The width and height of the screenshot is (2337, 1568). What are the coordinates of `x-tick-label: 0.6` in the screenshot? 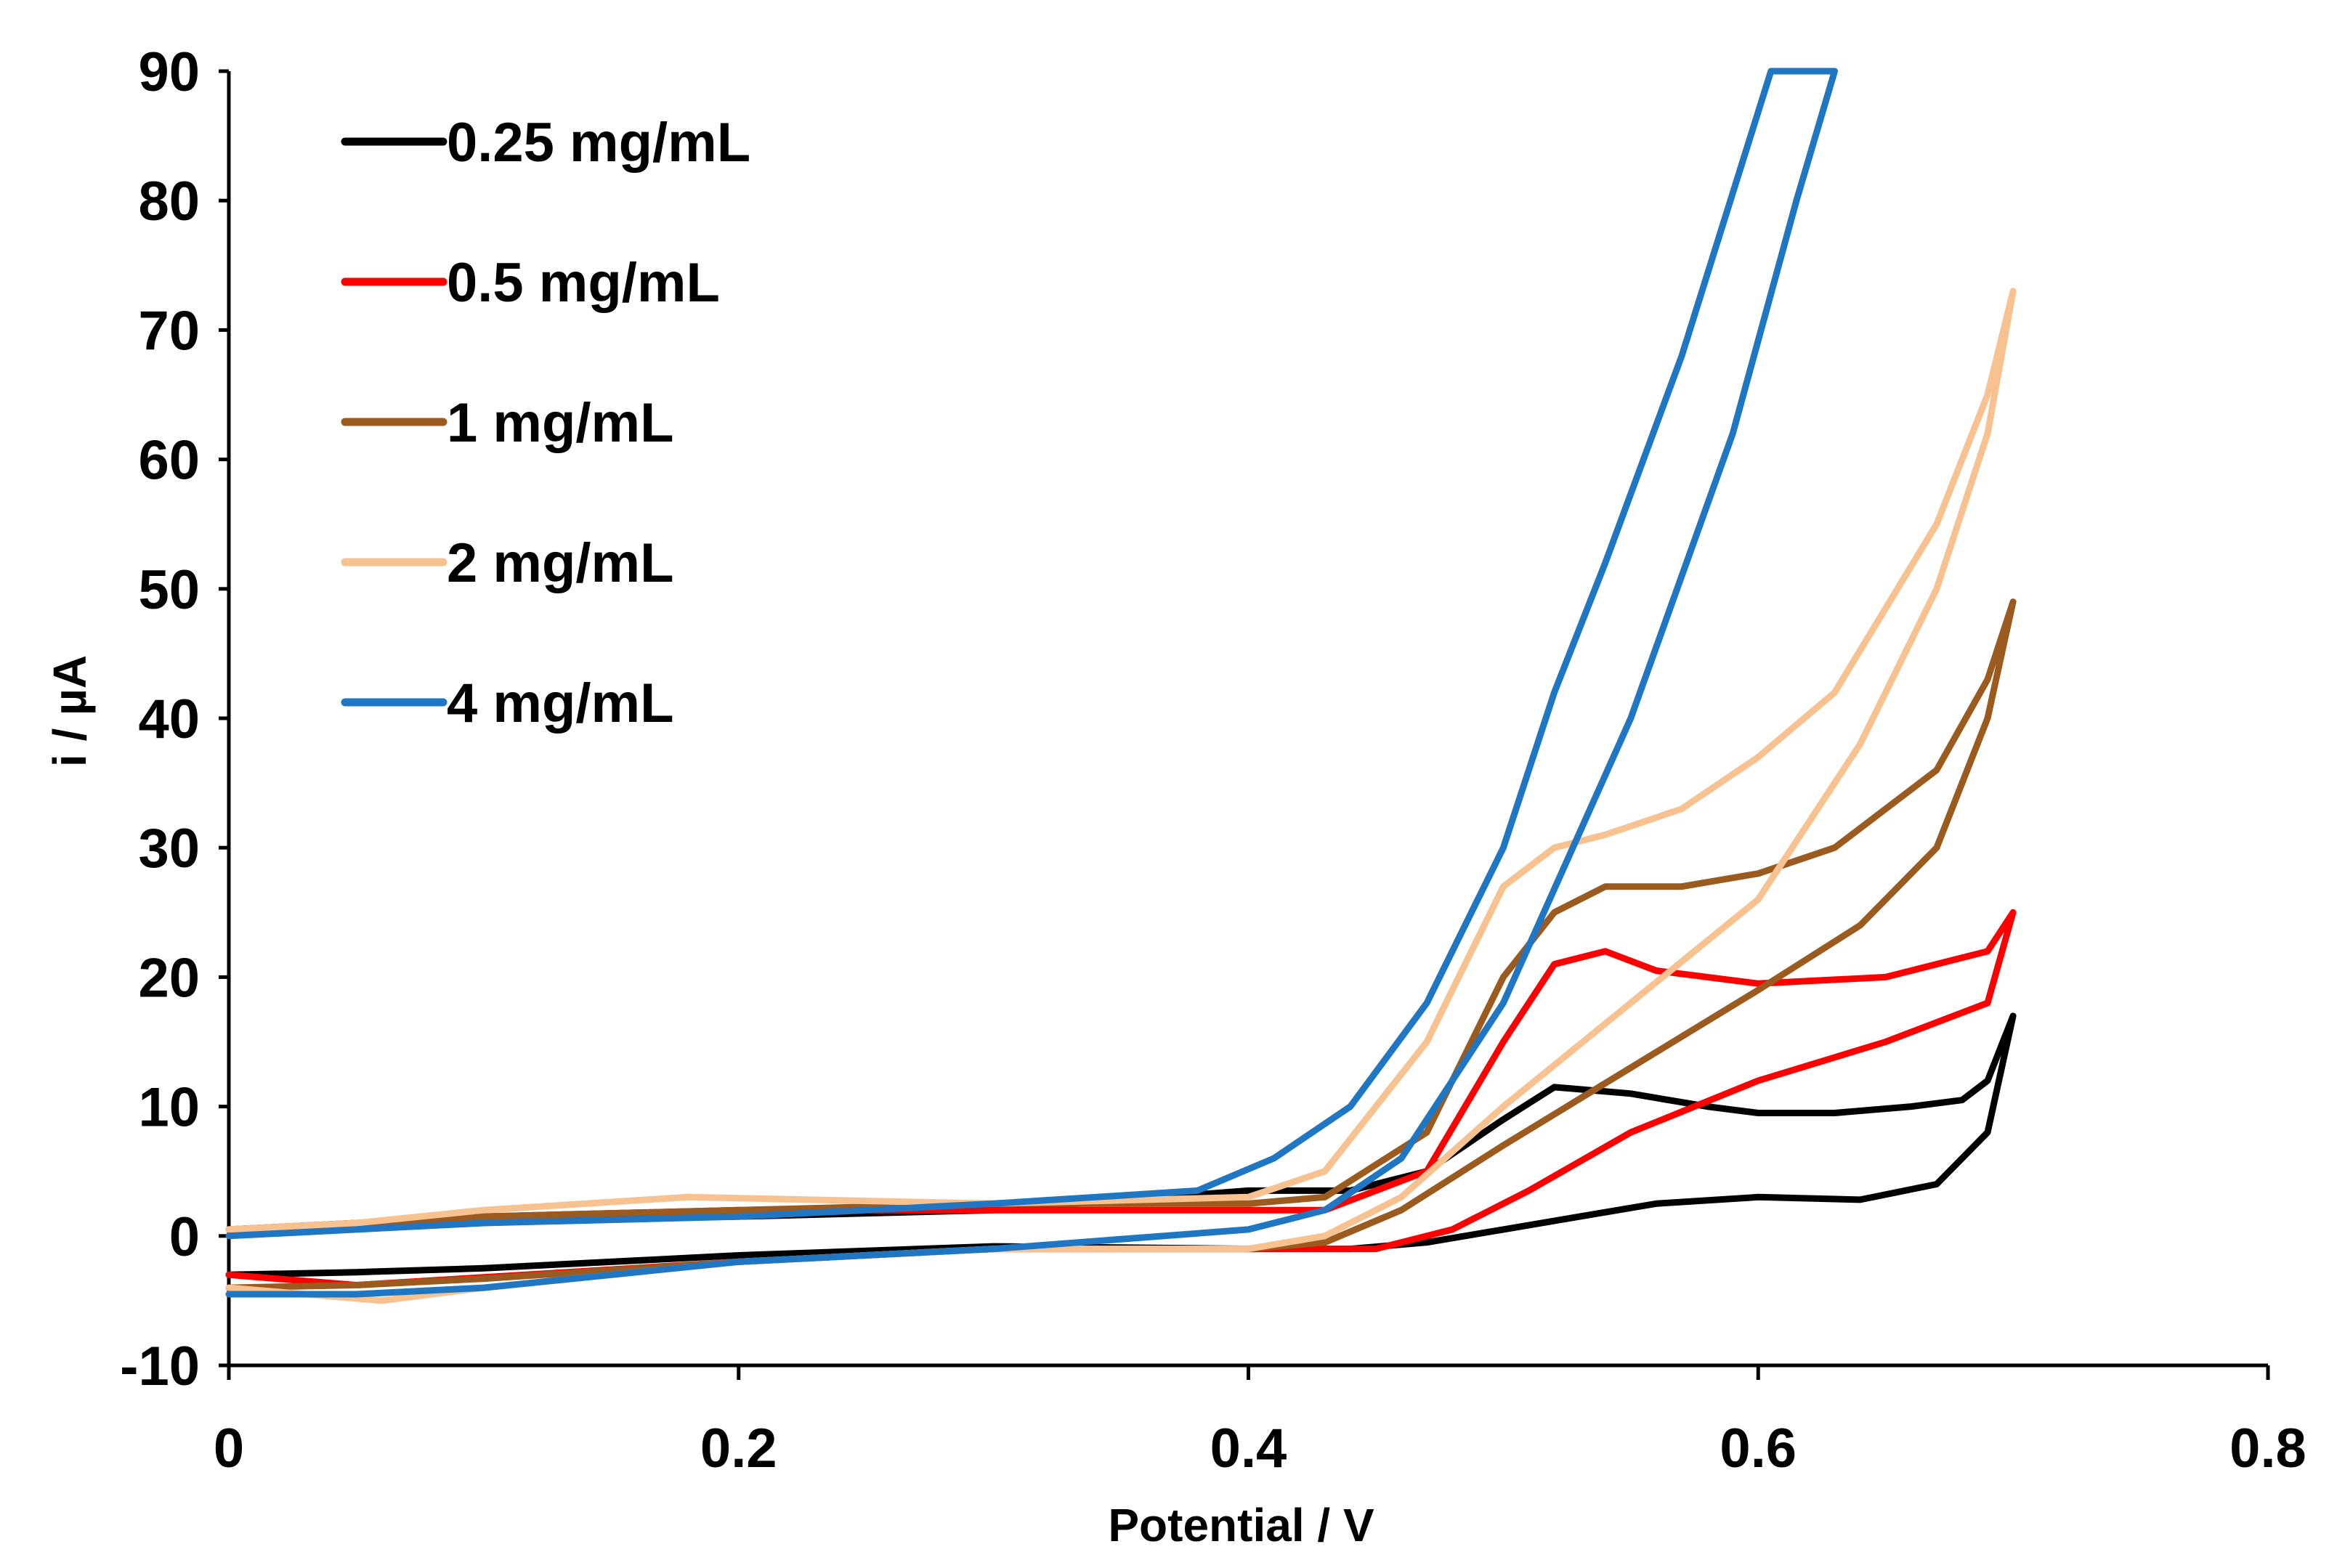 It's located at (1758, 1448).